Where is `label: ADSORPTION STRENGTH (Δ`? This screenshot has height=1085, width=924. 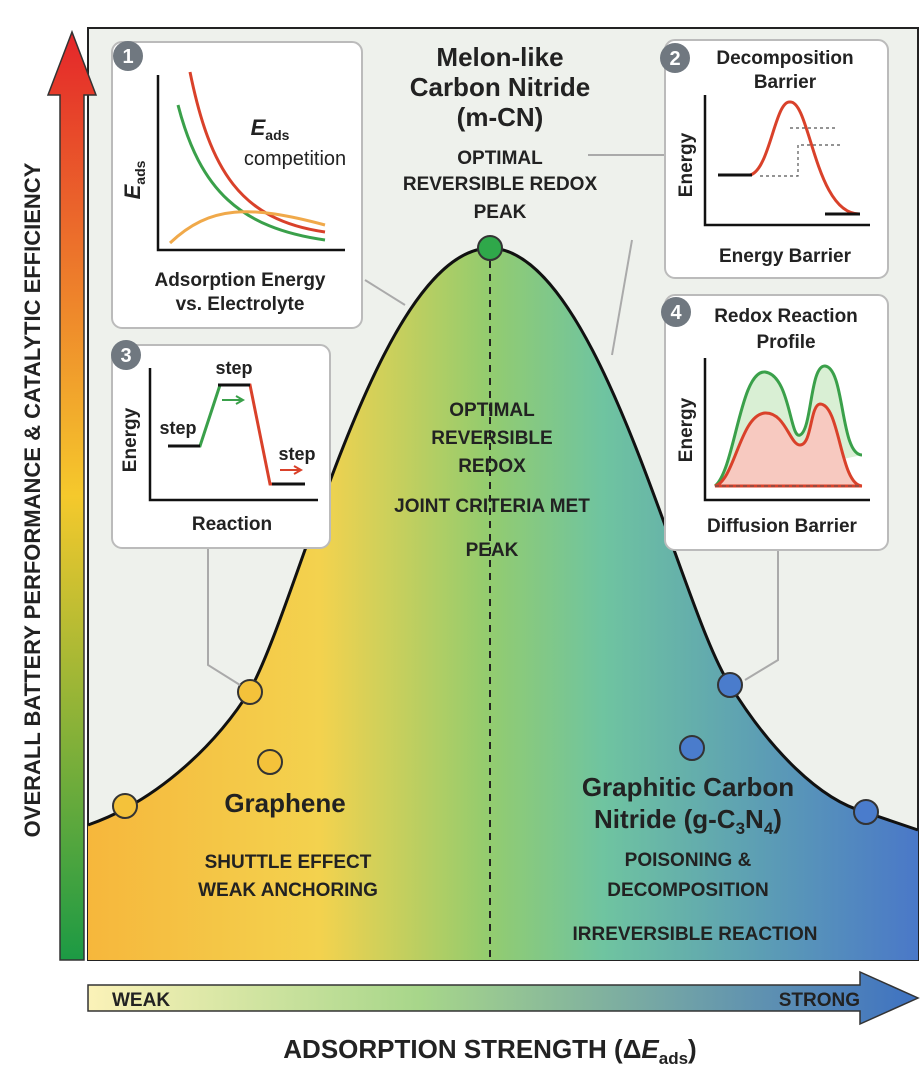 label: ADSORPTION STRENGTH (Δ is located at coordinates (462, 1049).